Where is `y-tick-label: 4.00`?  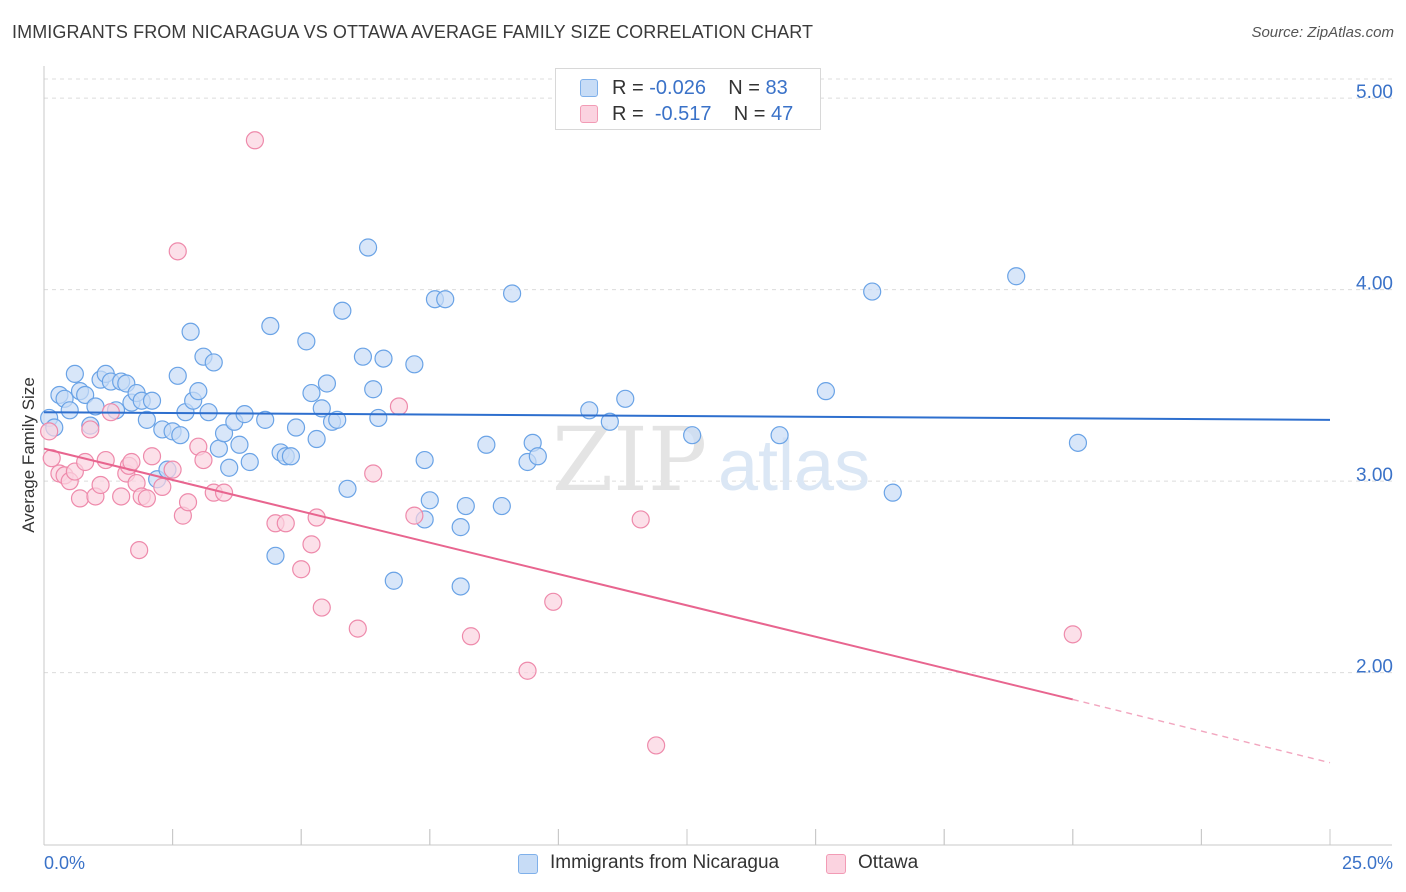
y-tick-label: 4.00 is located at coordinates (1374, 284).